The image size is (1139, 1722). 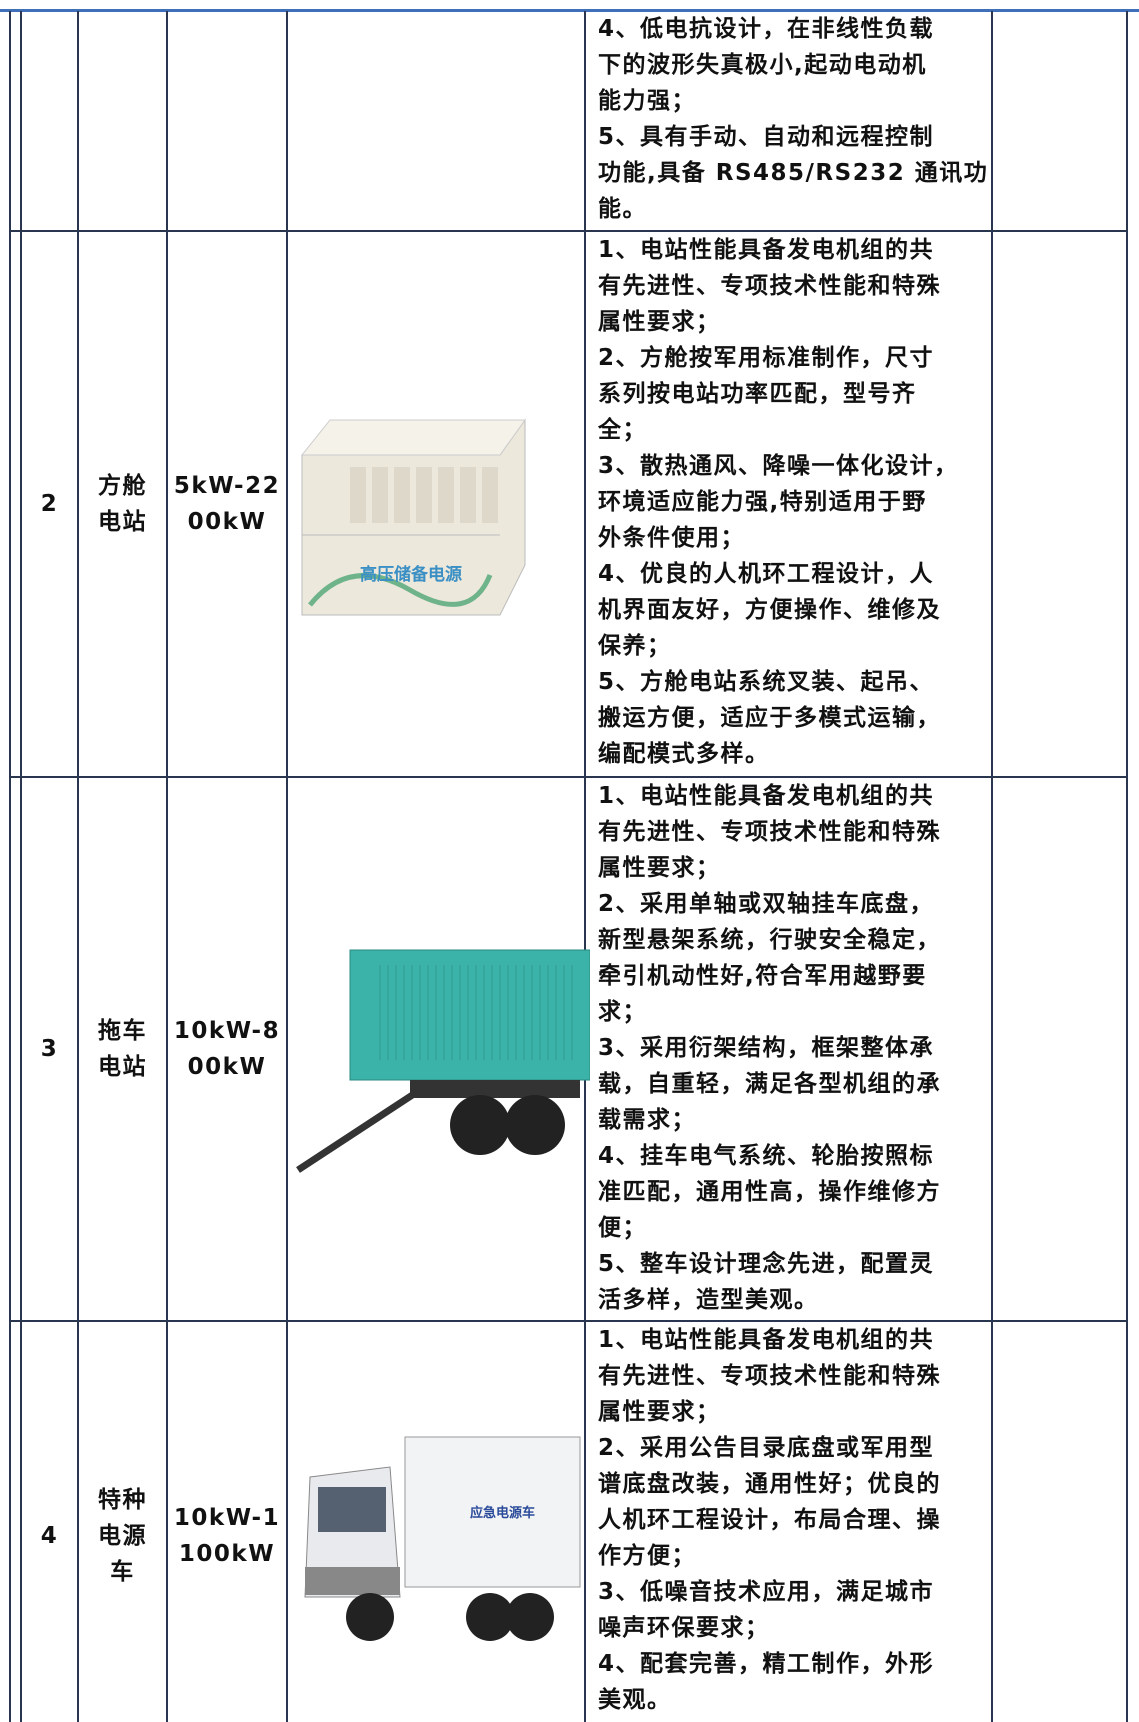 I want to click on feature-line: 环境适应能力强,特别适用于野, so click(x=762, y=502).